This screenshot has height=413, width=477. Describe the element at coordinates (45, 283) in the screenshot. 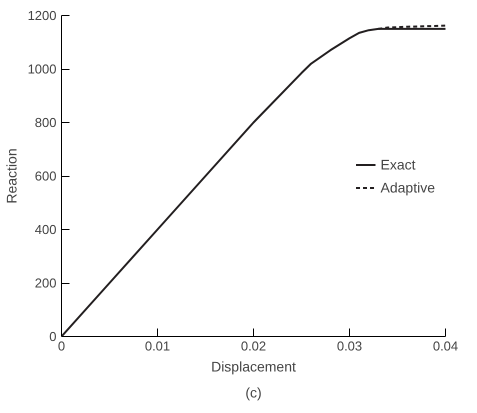

I see `y-tick-label: 200` at that location.